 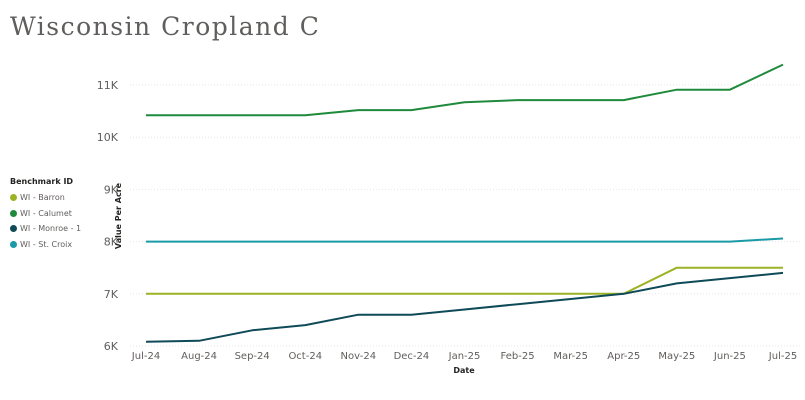 What do you see at coordinates (42, 198) in the screenshot?
I see `legend-label-barron: WI - Barron` at bounding box center [42, 198].